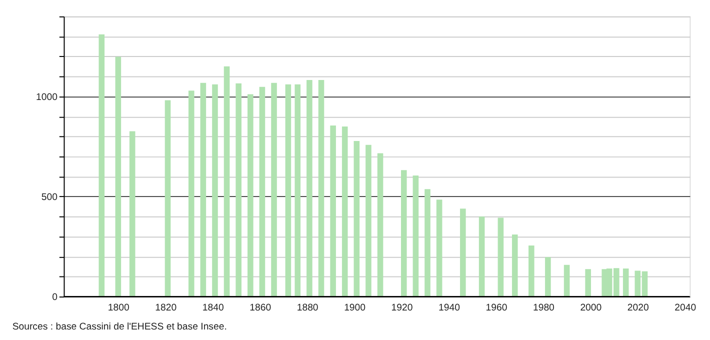 The height and width of the screenshot is (340, 710). What do you see at coordinates (119, 326) in the screenshot?
I see `source-note: Sources : base Cassini de l'EHESS et base Insee.` at bounding box center [119, 326].